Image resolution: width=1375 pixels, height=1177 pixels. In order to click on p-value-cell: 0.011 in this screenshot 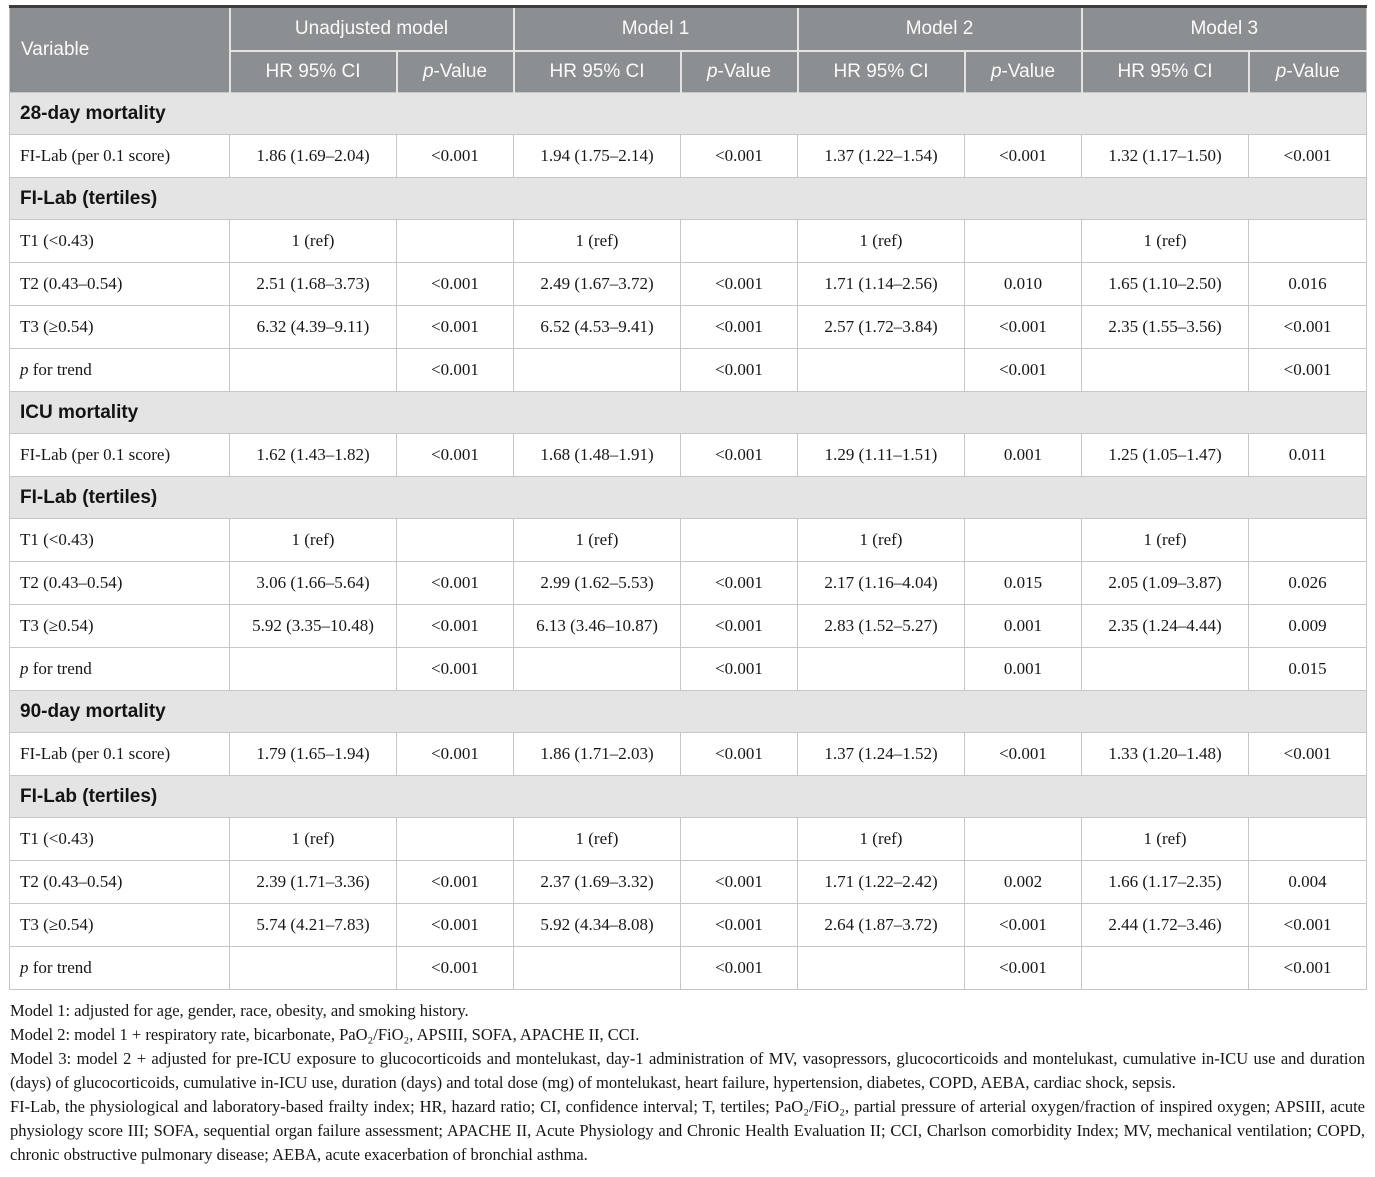, I will do `click(1308, 455)`.